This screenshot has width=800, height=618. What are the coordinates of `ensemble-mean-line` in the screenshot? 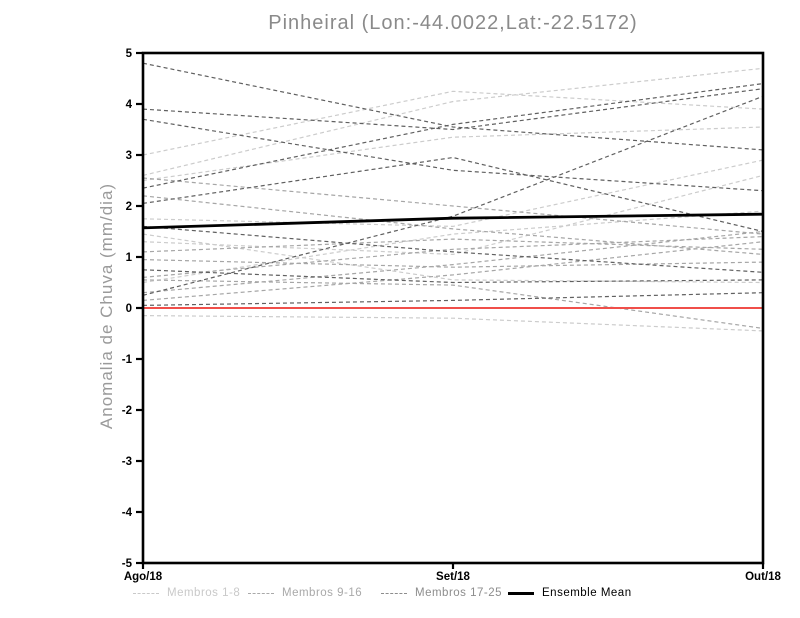 It's located at (453, 221).